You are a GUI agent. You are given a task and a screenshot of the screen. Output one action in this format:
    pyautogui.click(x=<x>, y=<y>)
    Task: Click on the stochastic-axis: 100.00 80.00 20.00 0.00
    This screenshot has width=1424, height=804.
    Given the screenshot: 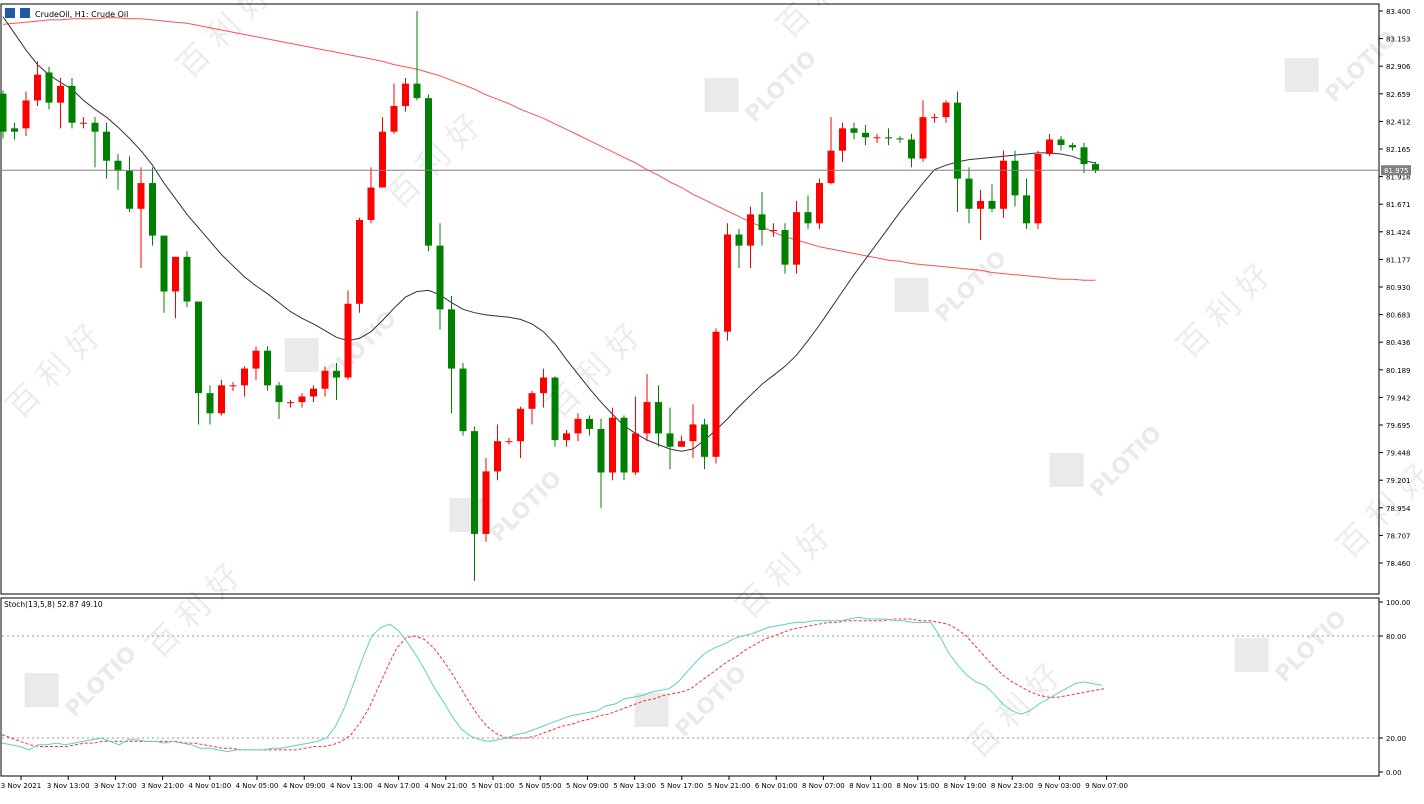 What is the action you would take?
    pyautogui.click(x=1395, y=688)
    